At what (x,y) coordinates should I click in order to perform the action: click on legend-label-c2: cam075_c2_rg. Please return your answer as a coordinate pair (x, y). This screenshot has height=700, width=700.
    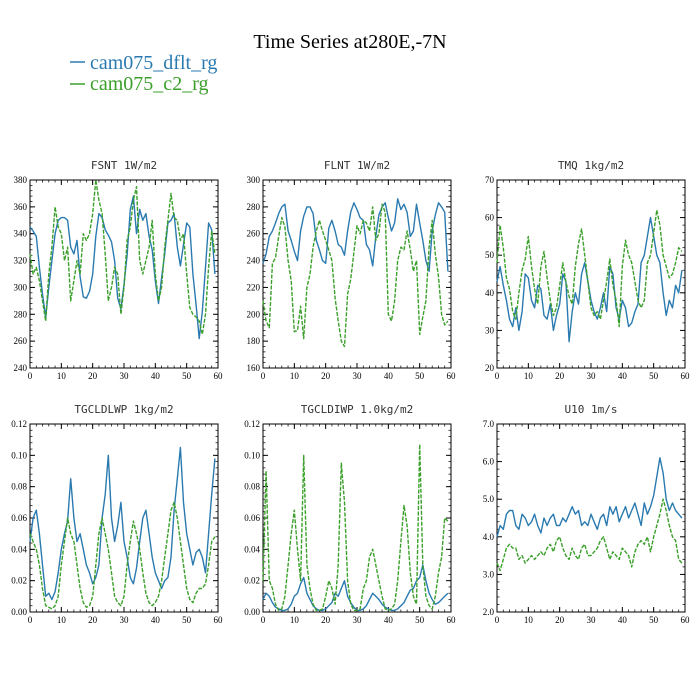
    Looking at the image, I should click on (149, 84).